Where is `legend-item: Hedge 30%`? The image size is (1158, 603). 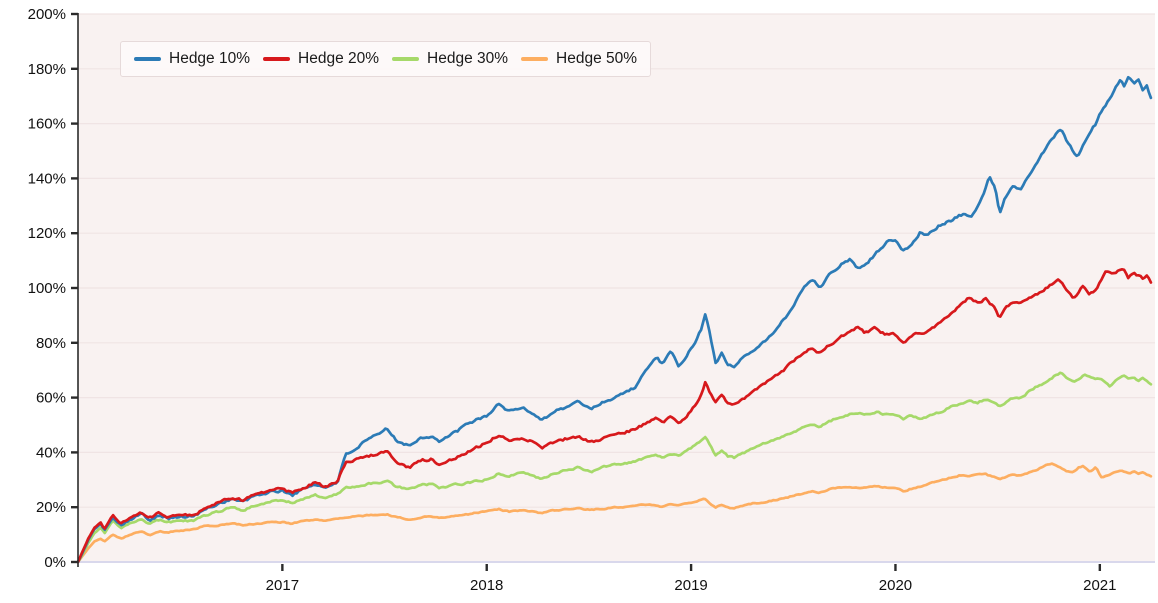 legend-item: Hedge 30% is located at coordinates (450, 59).